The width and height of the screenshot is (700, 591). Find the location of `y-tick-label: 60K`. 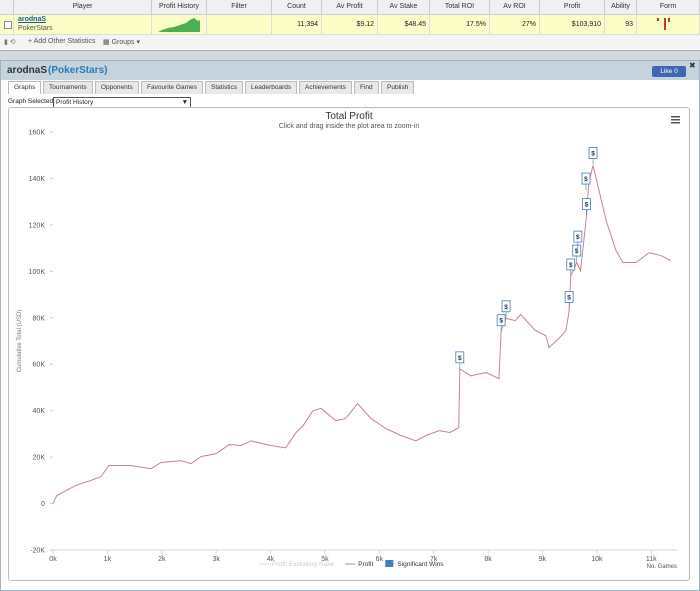

y-tick-label: 60K is located at coordinates (39, 365).